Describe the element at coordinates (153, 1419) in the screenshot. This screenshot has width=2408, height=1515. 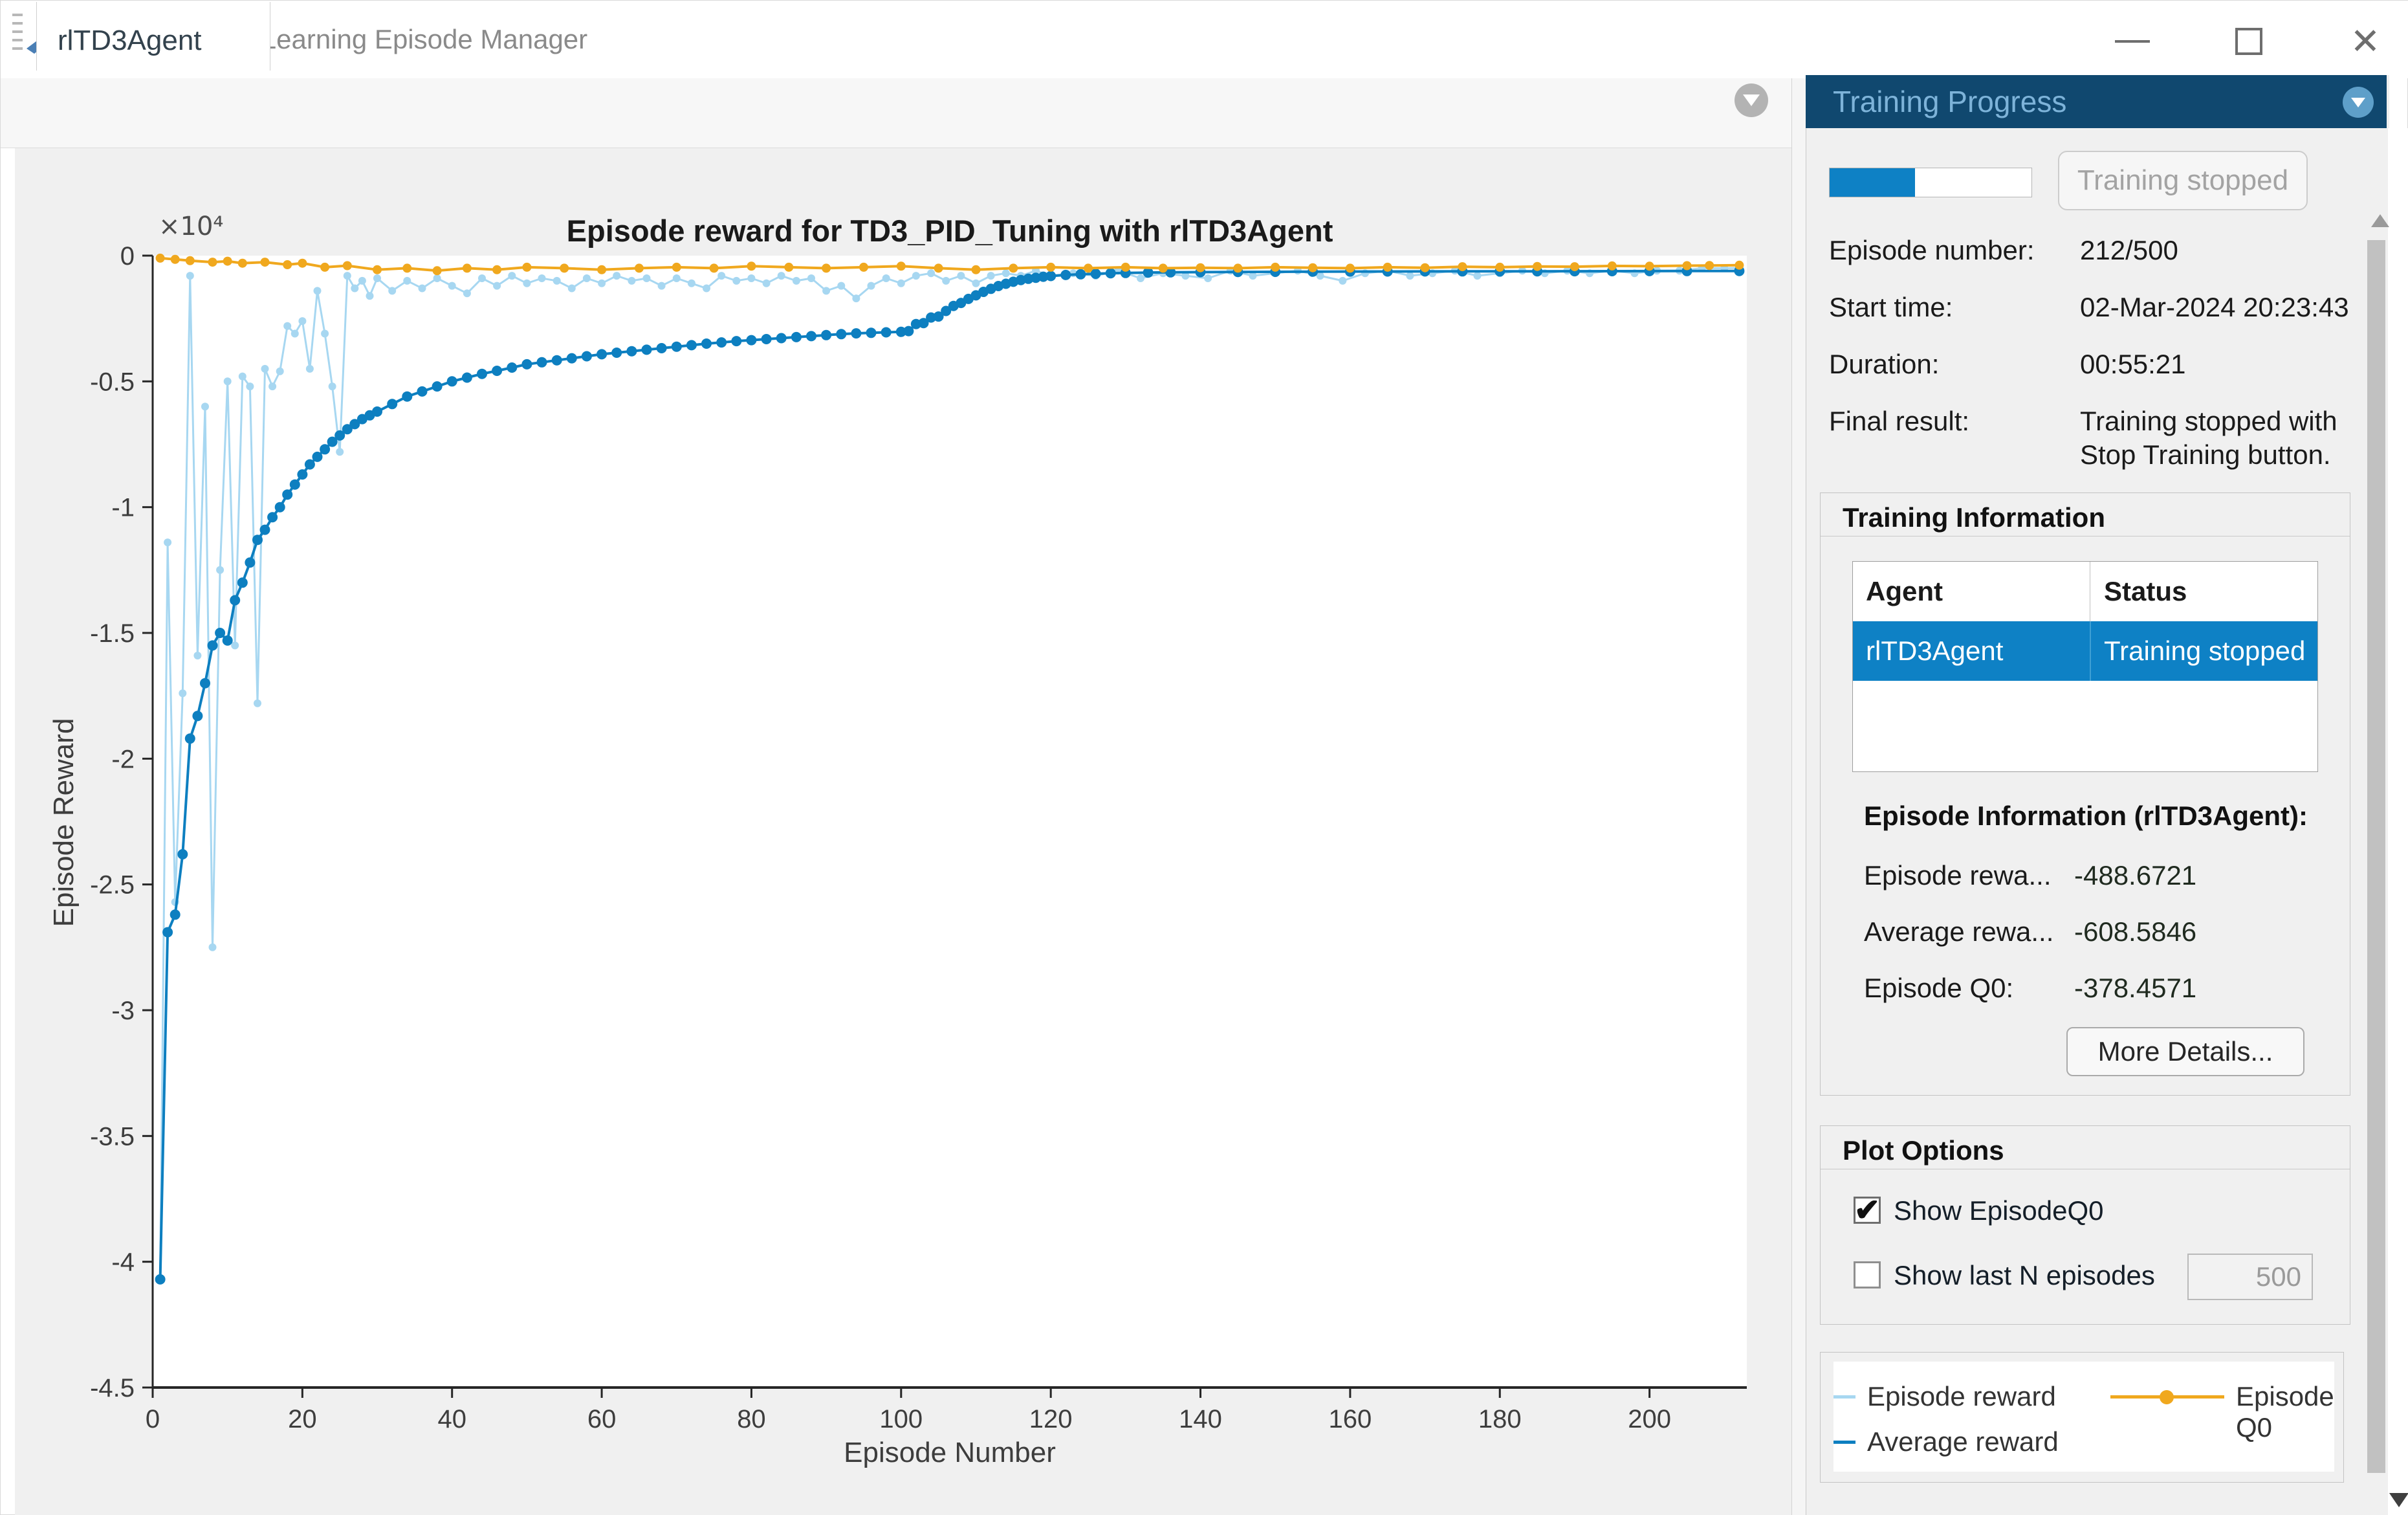
I see `x-tick-label: 0` at that location.